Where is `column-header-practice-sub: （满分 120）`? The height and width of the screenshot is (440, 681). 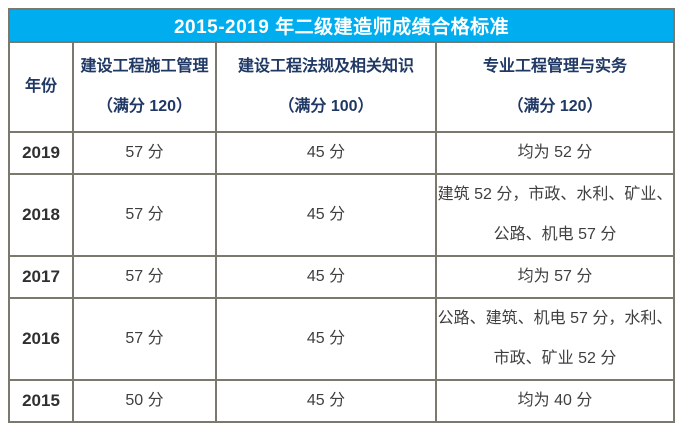
column-header-practice-sub: （满分 120） is located at coordinates (555, 106).